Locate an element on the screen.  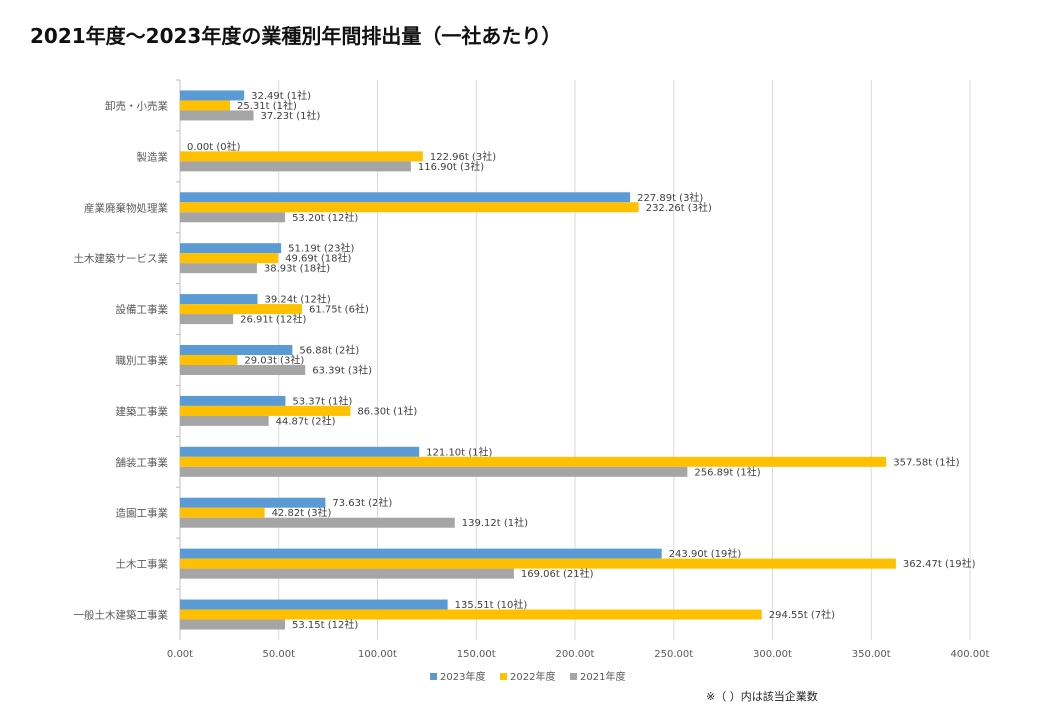
data-label: 53.15t (12社) is located at coordinates (325, 624).